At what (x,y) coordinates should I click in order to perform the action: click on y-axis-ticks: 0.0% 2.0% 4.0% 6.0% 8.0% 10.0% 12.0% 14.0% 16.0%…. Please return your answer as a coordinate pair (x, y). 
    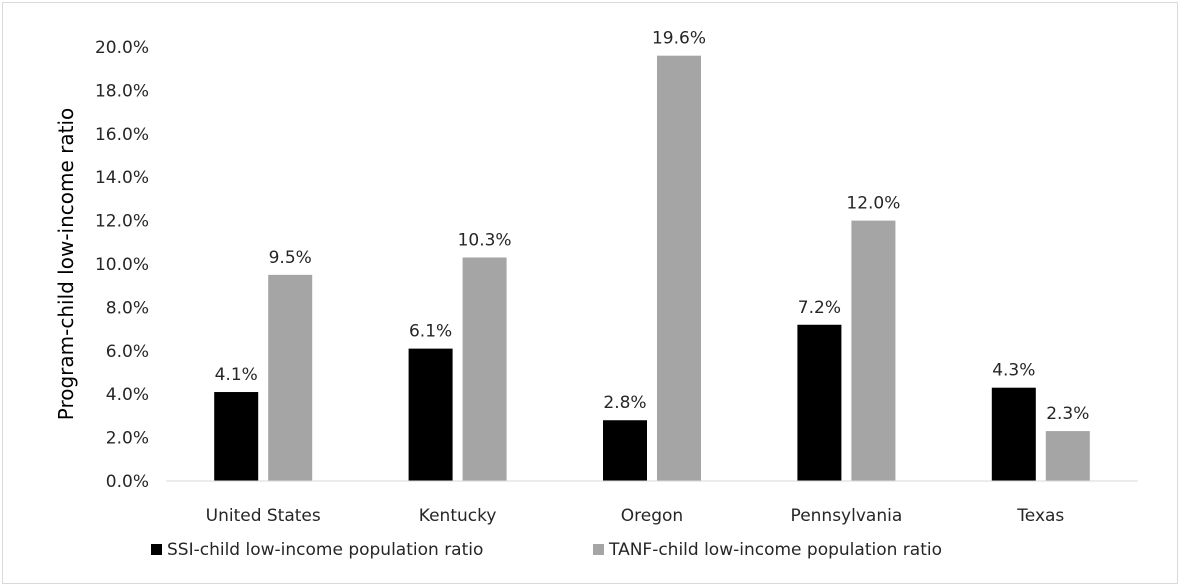
    Looking at the image, I should click on (122, 265).